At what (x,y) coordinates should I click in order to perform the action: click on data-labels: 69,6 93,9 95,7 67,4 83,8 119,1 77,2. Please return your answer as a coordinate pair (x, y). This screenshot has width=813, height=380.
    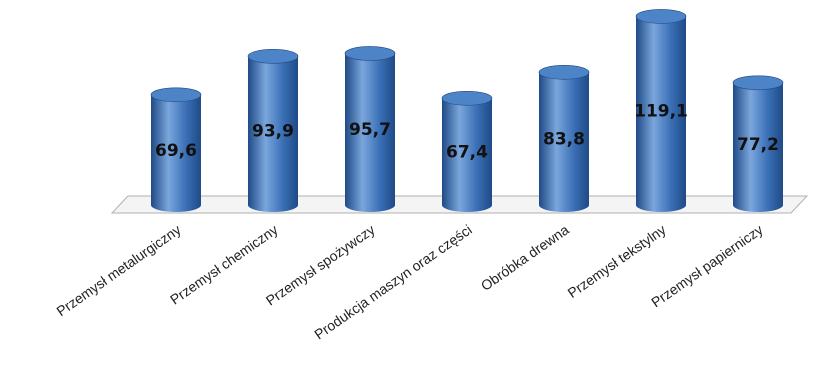
    Looking at the image, I should click on (467, 132).